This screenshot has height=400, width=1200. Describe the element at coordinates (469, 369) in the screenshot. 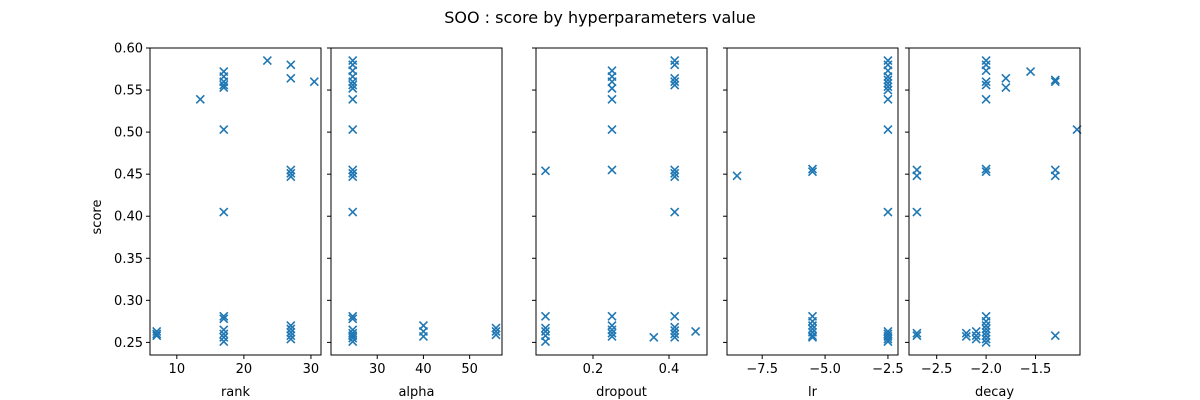

I see `x-tick-label: 50` at that location.